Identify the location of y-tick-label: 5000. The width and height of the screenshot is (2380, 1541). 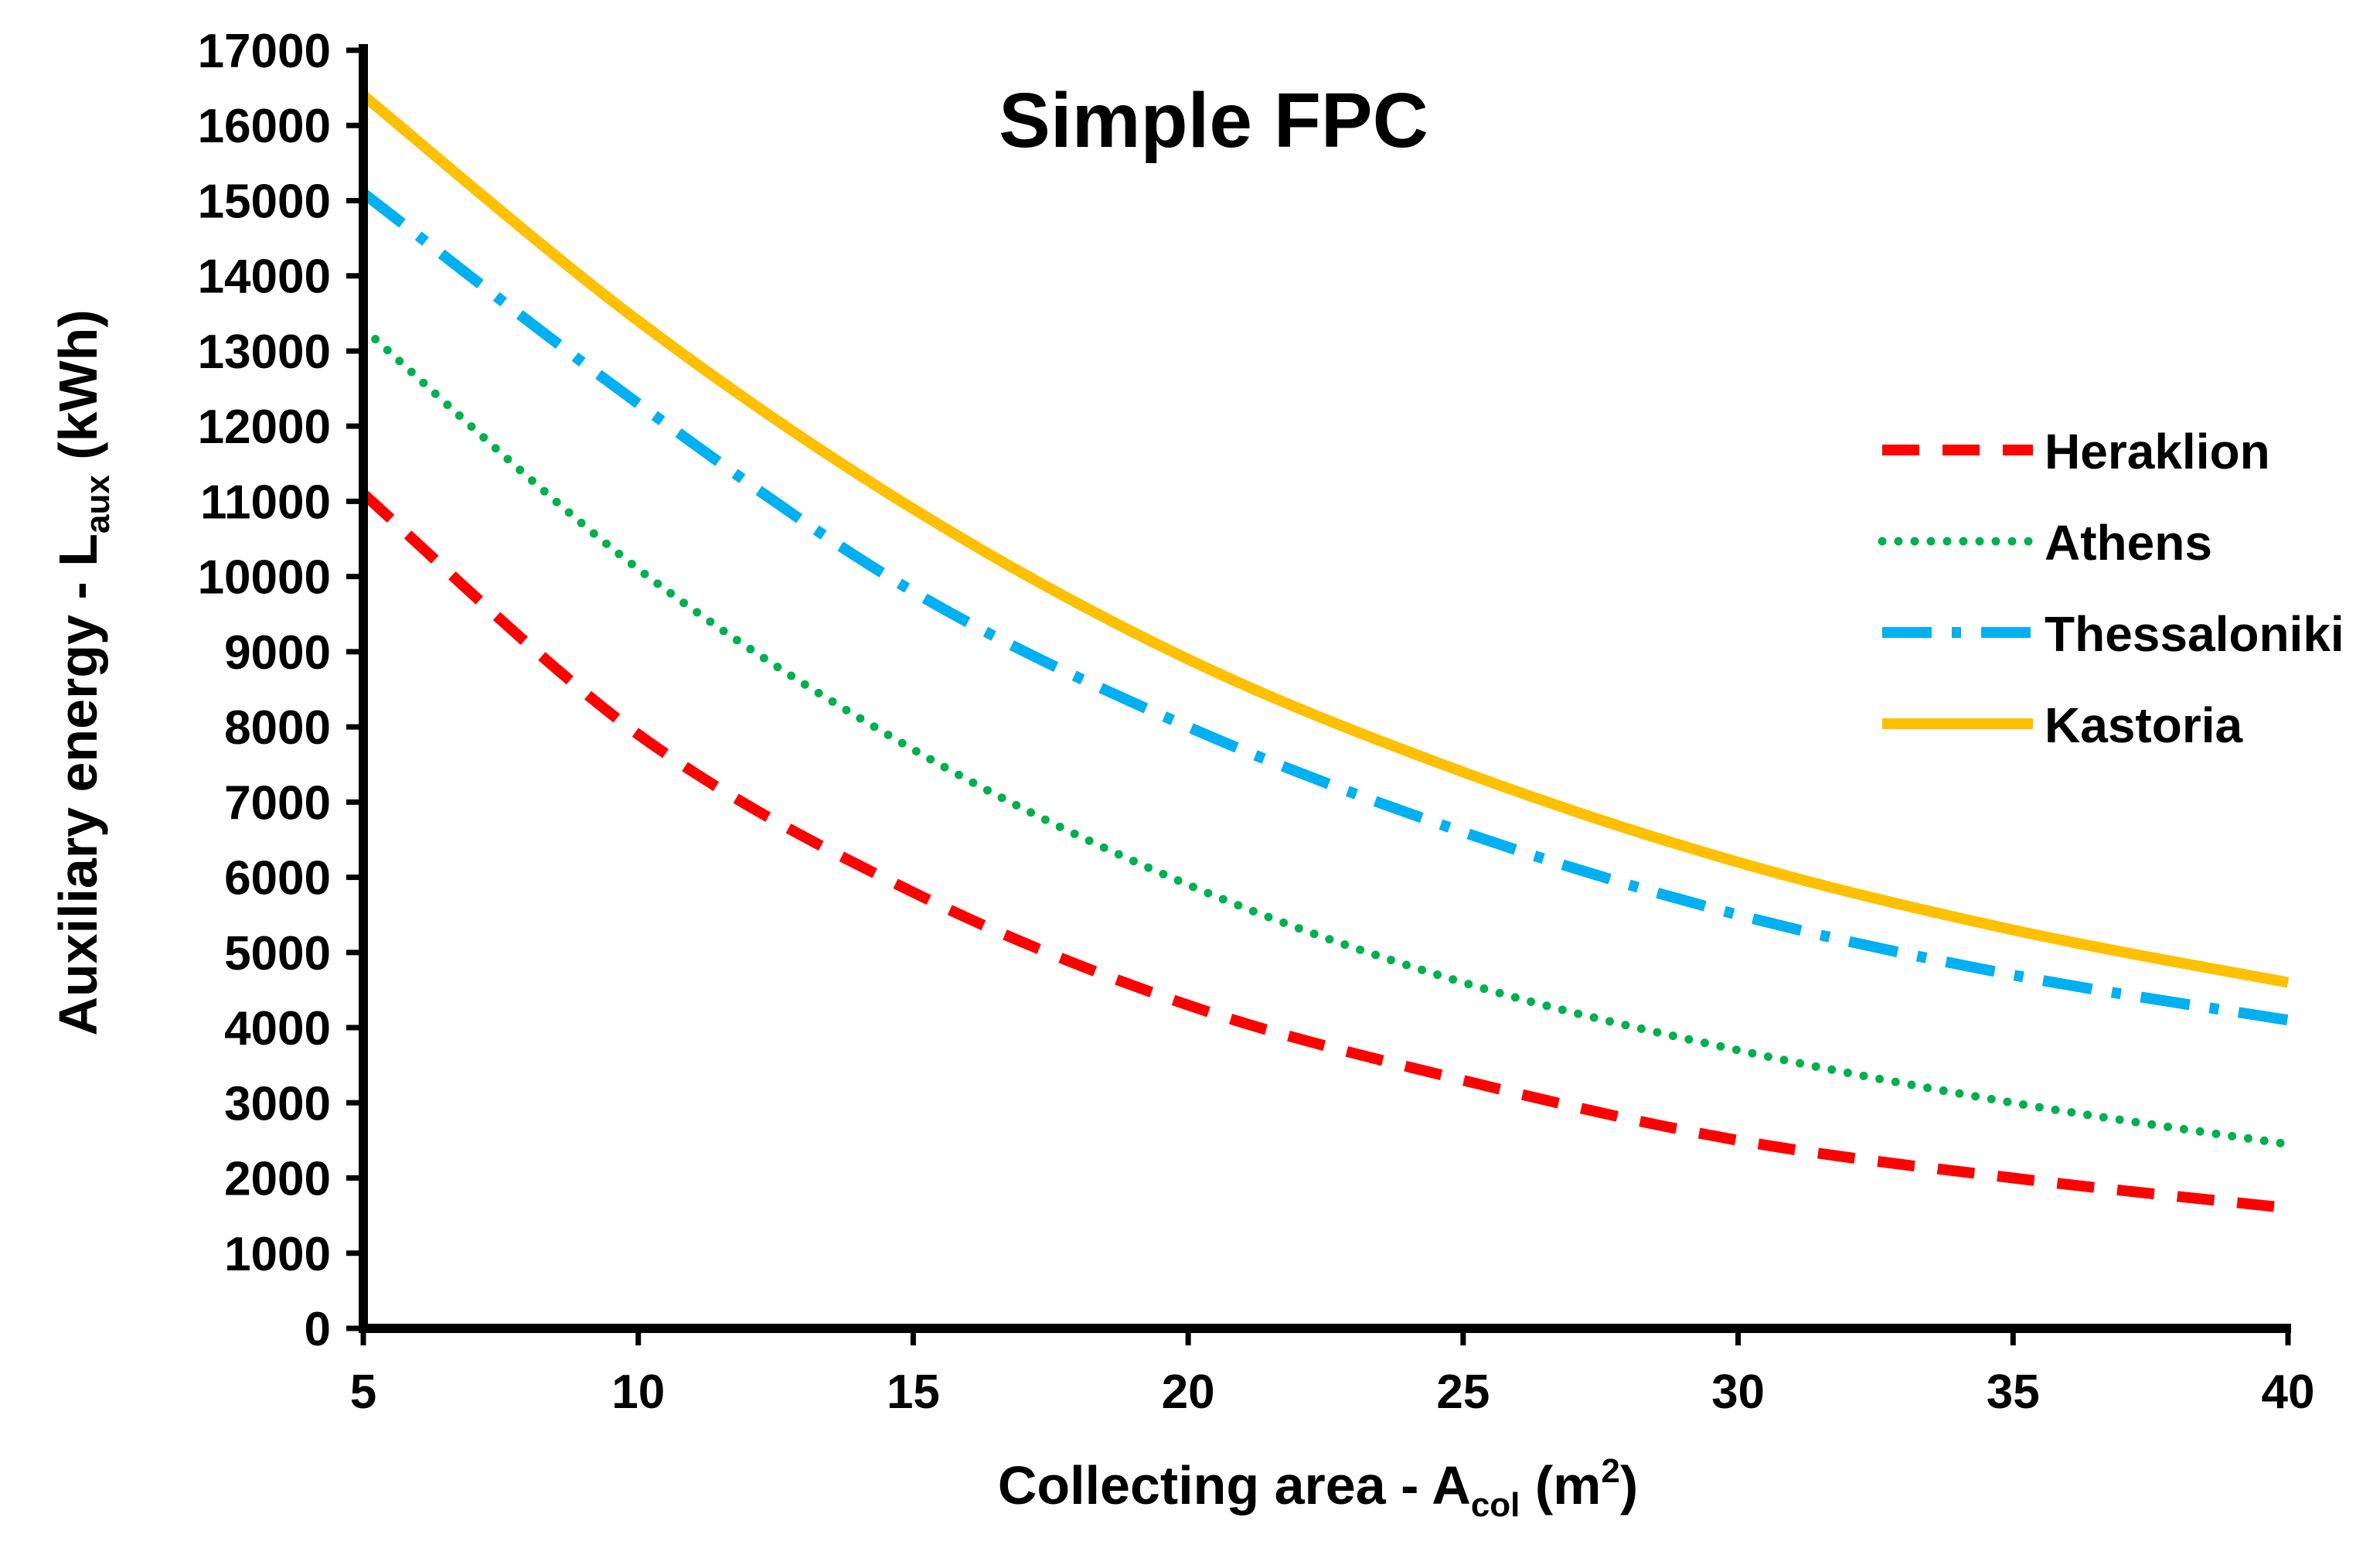
(277, 953).